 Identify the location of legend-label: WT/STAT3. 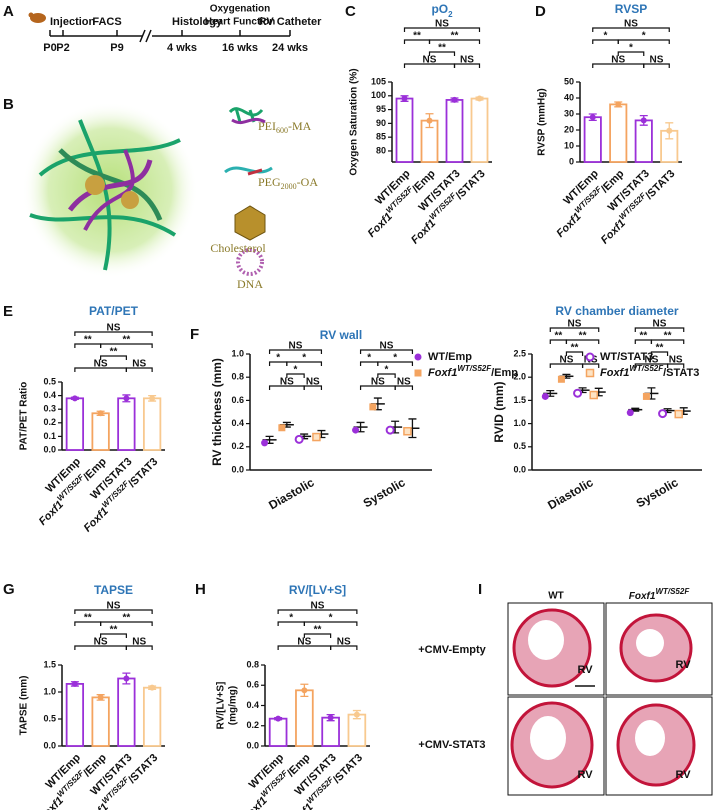
(626, 357).